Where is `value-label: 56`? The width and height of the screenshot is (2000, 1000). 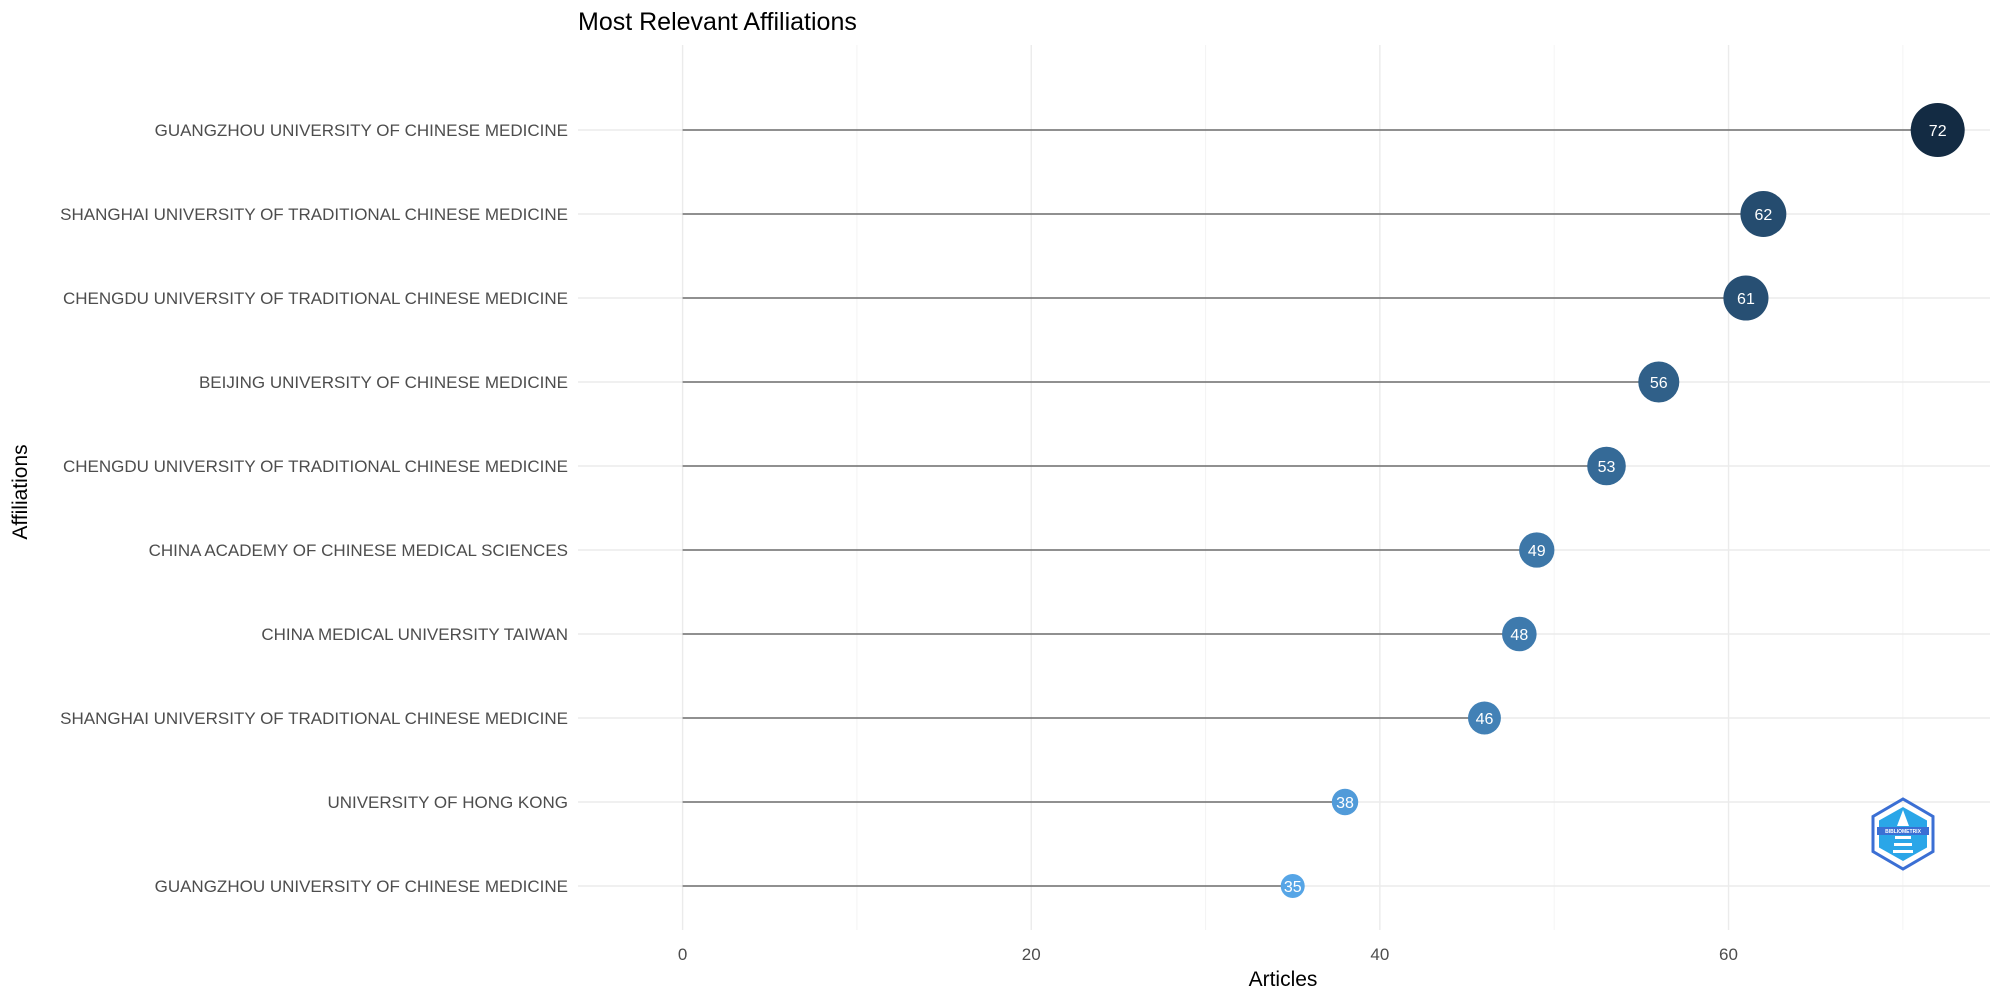 value-label: 56 is located at coordinates (1659, 383).